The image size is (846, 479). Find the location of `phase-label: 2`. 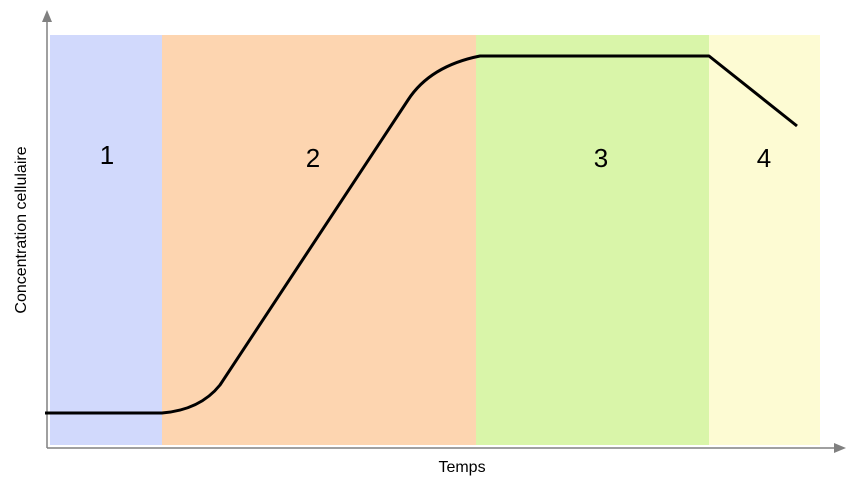

phase-label: 2 is located at coordinates (313, 158).